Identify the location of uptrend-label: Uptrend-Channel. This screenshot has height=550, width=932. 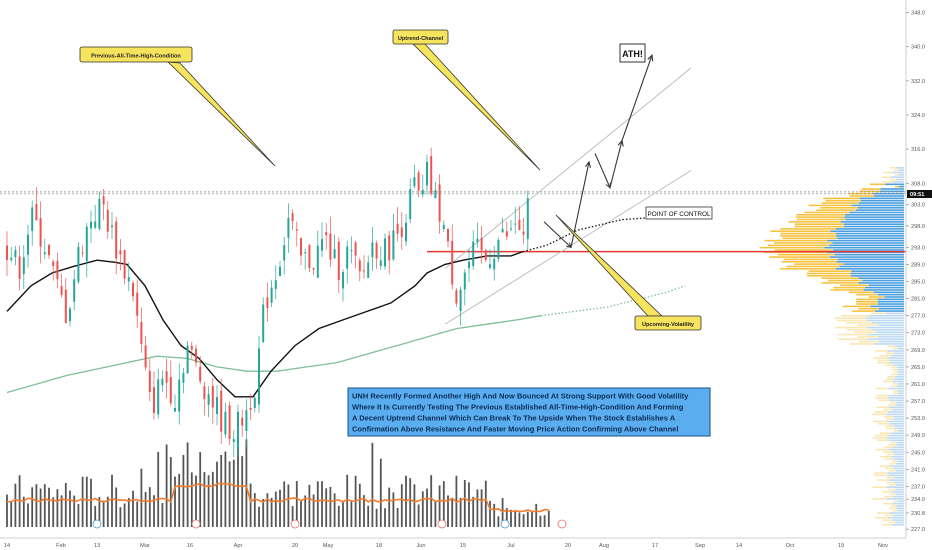
(421, 39).